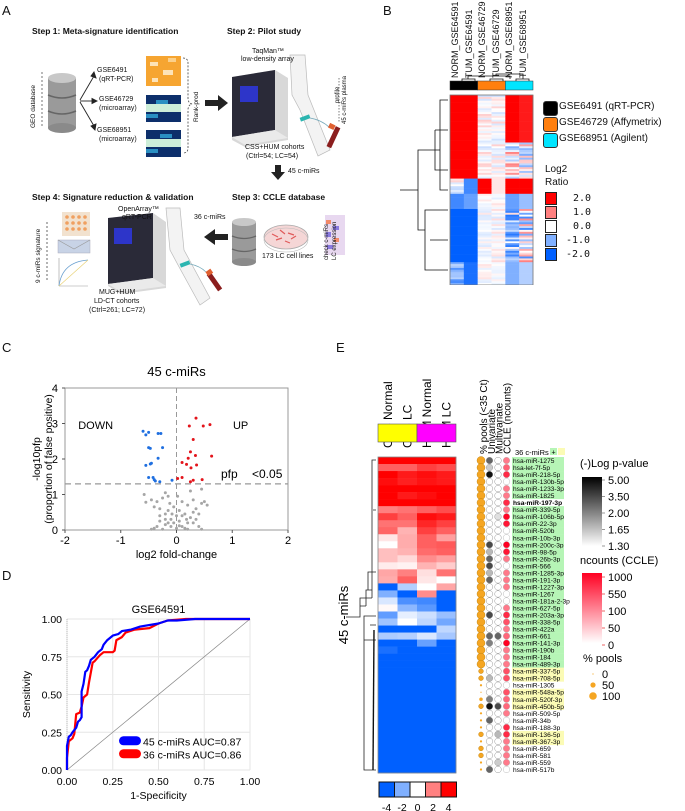  I want to click on mirna-label: hsa-miR-422a, so click(534, 630).